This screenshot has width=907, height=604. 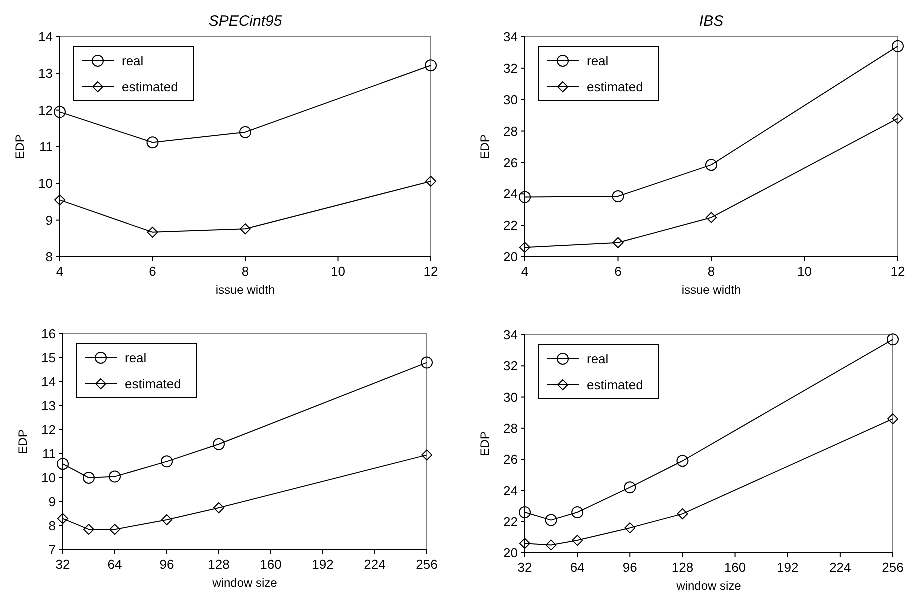 What do you see at coordinates (49, 358) in the screenshot?
I see `y-tick-label: 15` at bounding box center [49, 358].